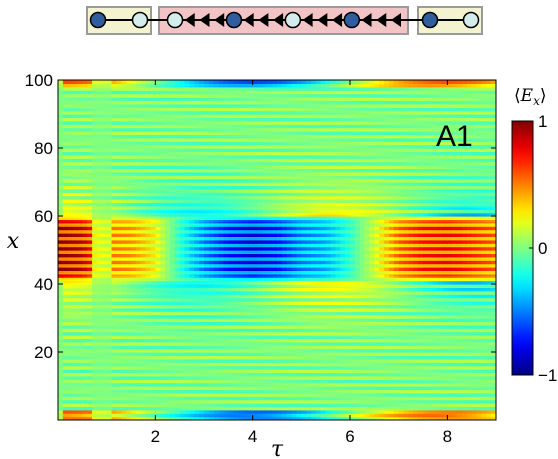  I want to click on chain-arrow, so click(307, 20).